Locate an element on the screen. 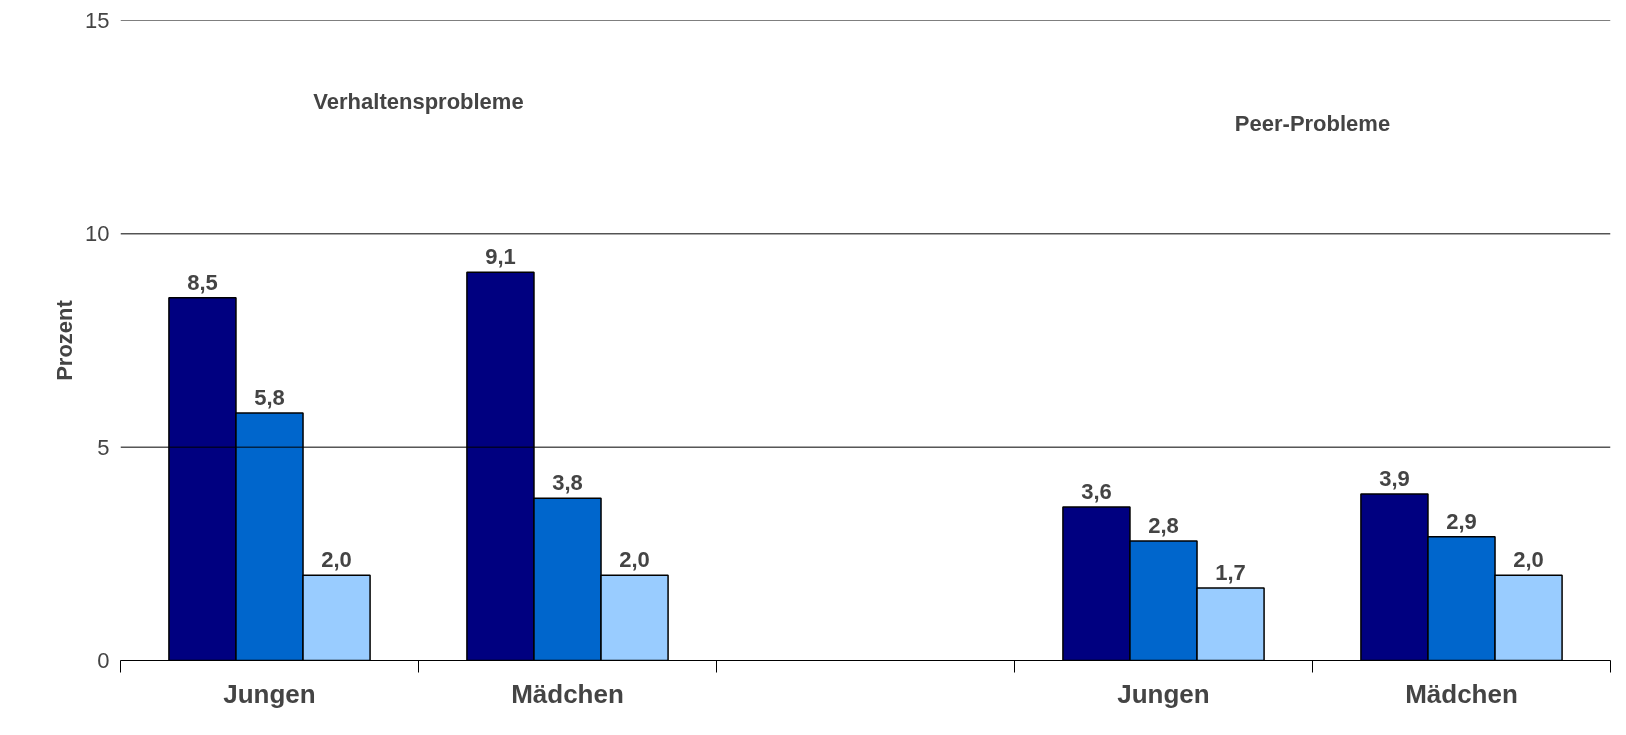 Image resolution: width=1626 pixels, height=735 pixels. data-label: 2,9 is located at coordinates (1461, 521).